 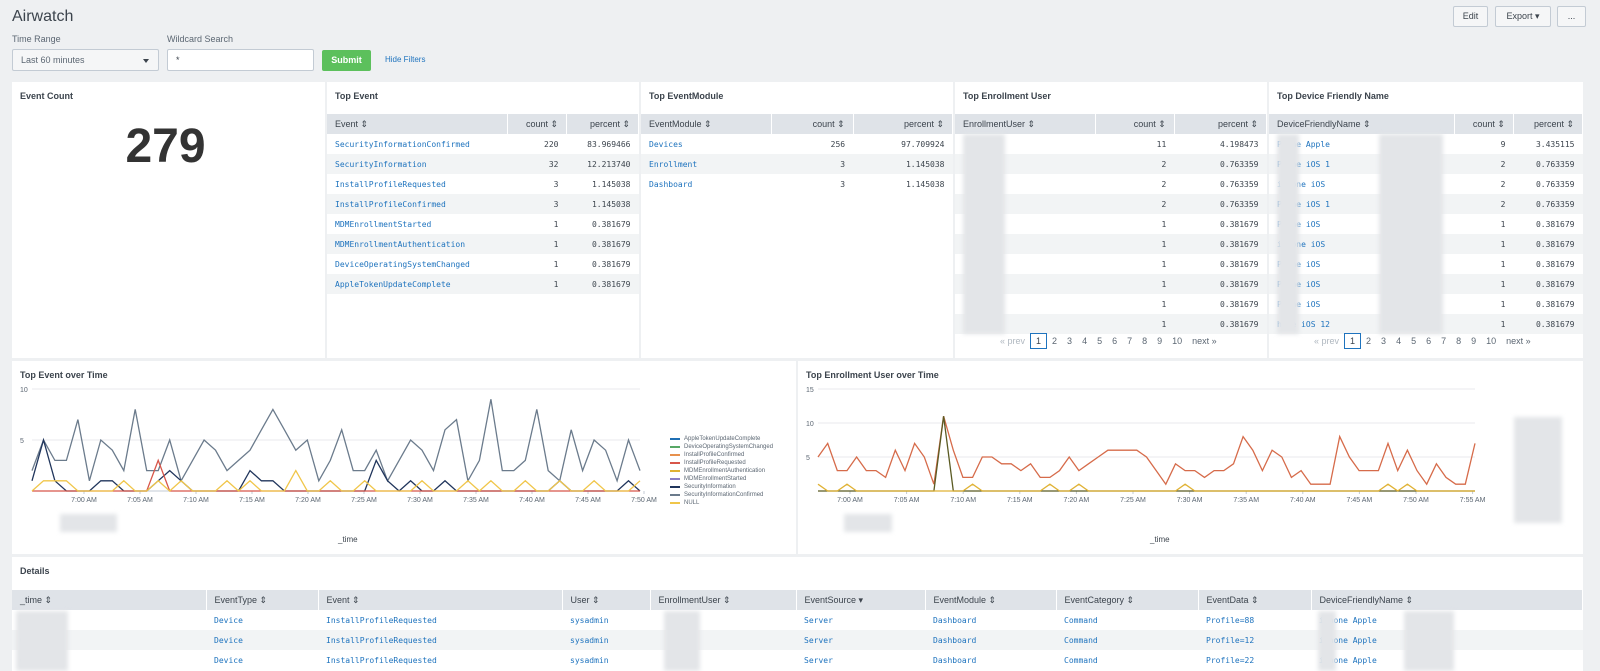 What do you see at coordinates (383, 224) in the screenshot?
I see `table-cell: MDMEnrollmentStarted` at bounding box center [383, 224].